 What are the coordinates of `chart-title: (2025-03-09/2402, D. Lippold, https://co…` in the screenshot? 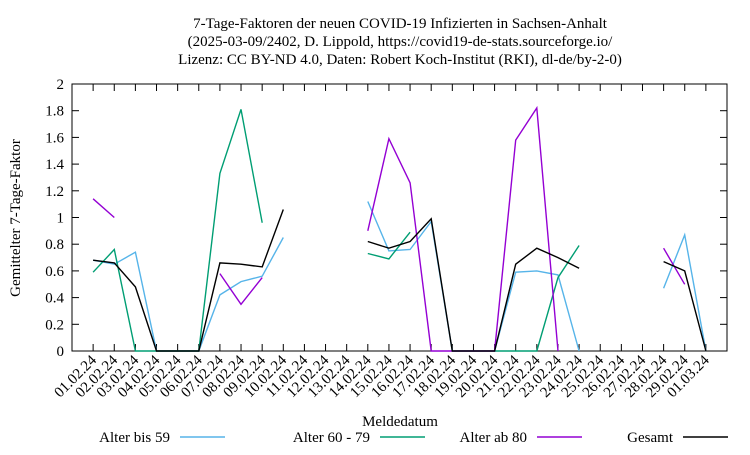 It's located at (400, 42).